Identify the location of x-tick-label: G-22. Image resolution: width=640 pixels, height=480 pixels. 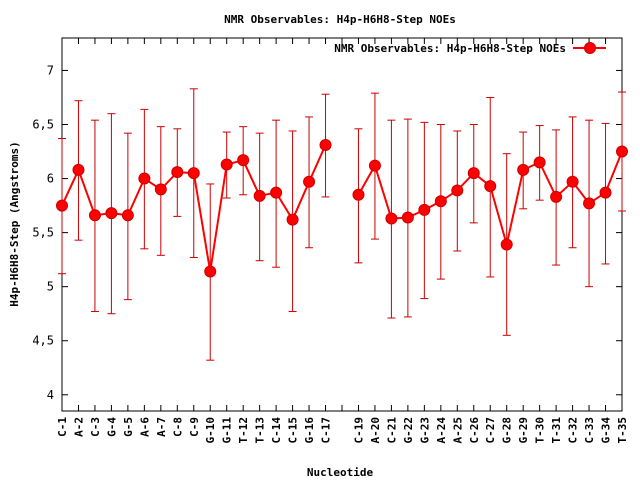
(408, 430).